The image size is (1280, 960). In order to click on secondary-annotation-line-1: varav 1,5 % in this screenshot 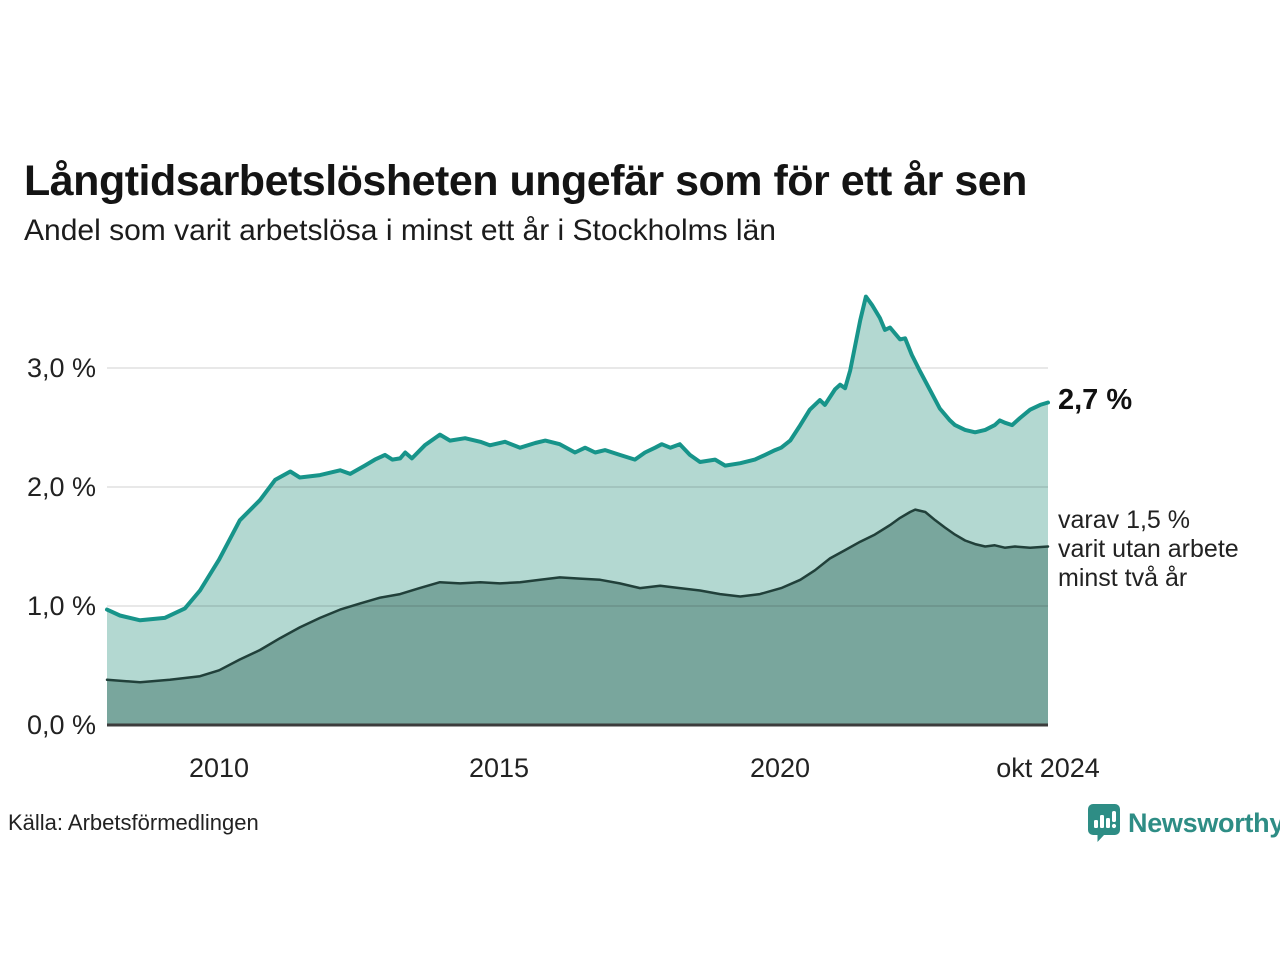, I will do `click(1124, 520)`.